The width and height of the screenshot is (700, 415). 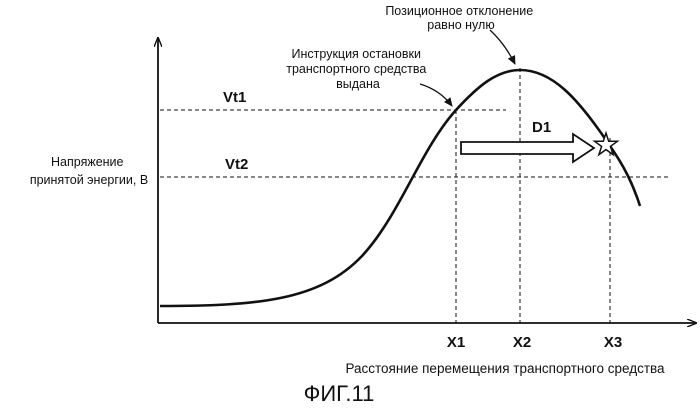 What do you see at coordinates (436, 95) in the screenshot?
I see `stop-instruction-leader` at bounding box center [436, 95].